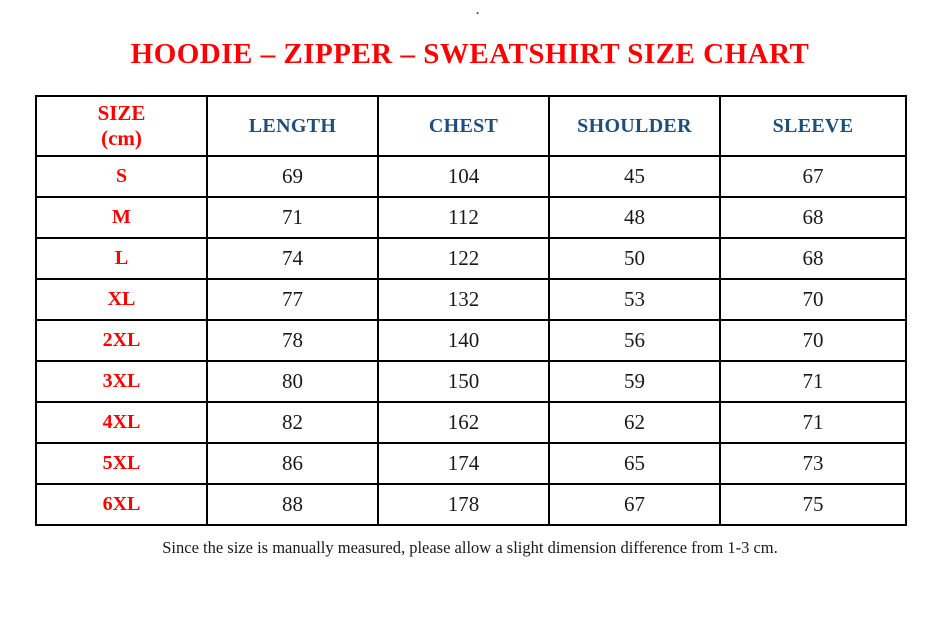  Describe the element at coordinates (634, 381) in the screenshot. I see `shoulder-cell: 59` at that location.